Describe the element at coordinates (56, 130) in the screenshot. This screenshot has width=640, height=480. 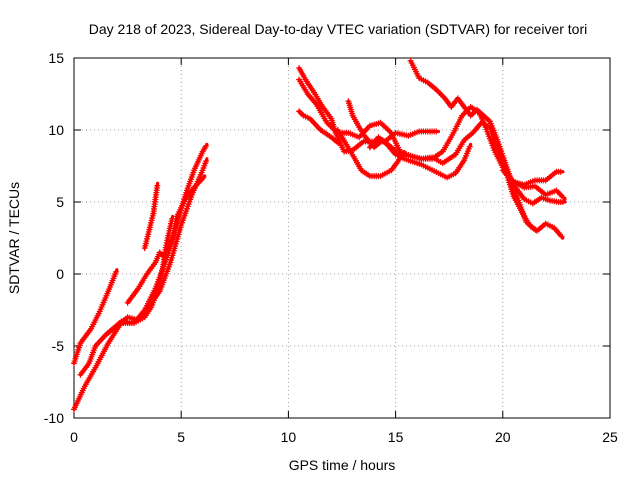
I see `y-tick-label: 10` at that location.